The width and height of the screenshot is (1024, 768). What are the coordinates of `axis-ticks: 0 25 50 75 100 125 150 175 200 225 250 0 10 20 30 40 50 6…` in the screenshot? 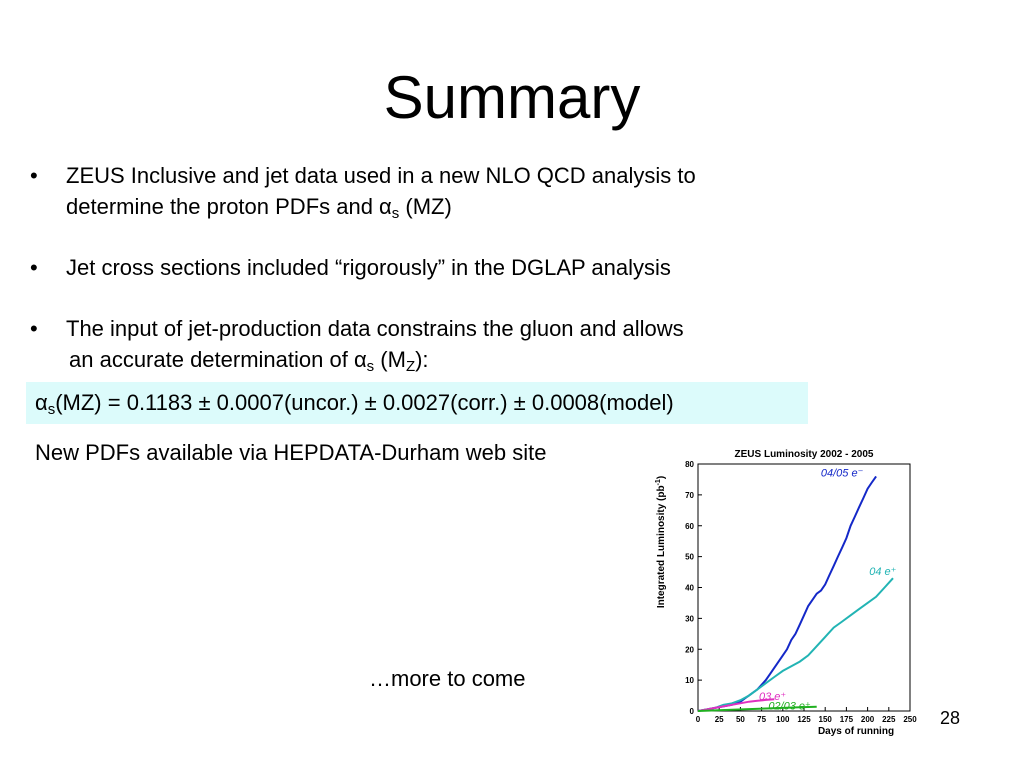 It's located at (801, 592).